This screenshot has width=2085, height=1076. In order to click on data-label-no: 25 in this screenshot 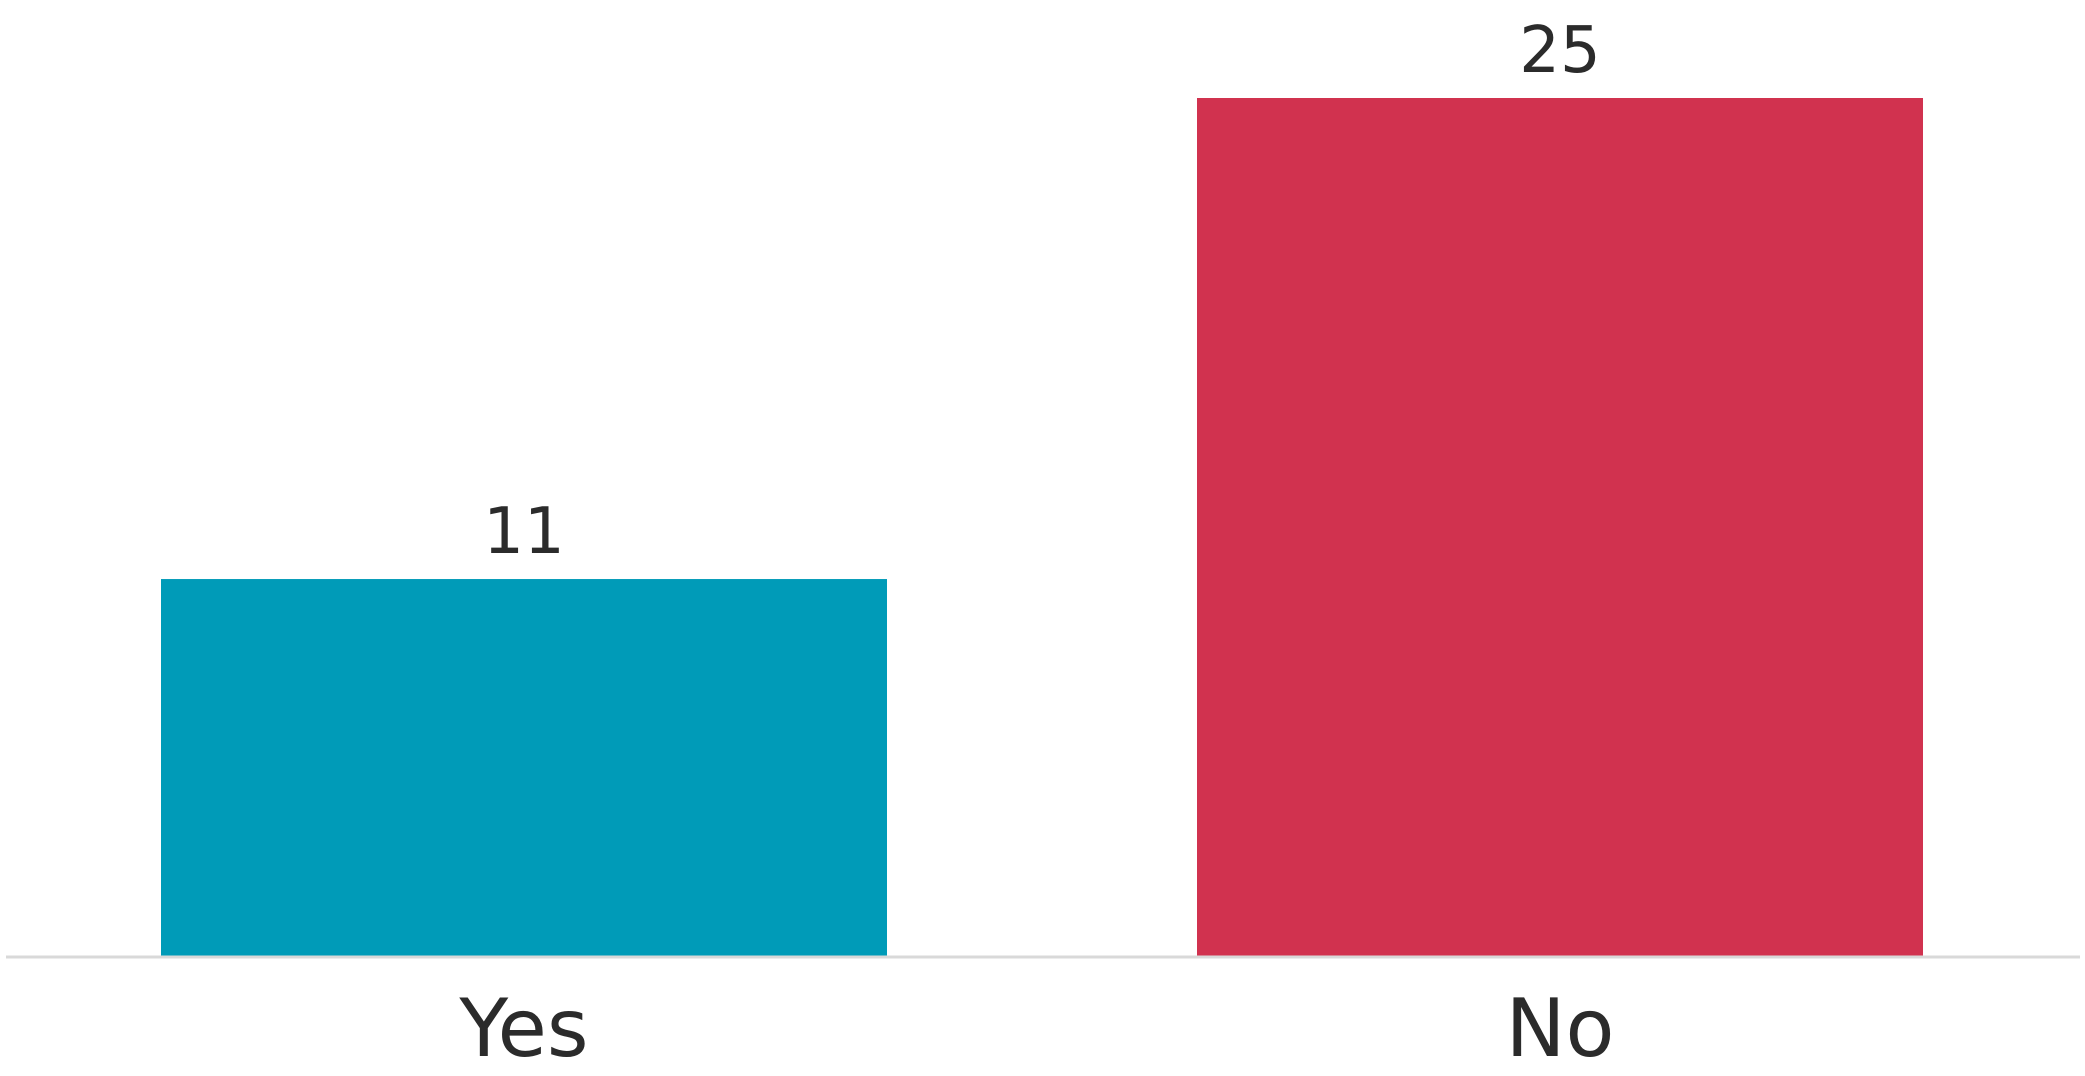, I will do `click(1559, 51)`.